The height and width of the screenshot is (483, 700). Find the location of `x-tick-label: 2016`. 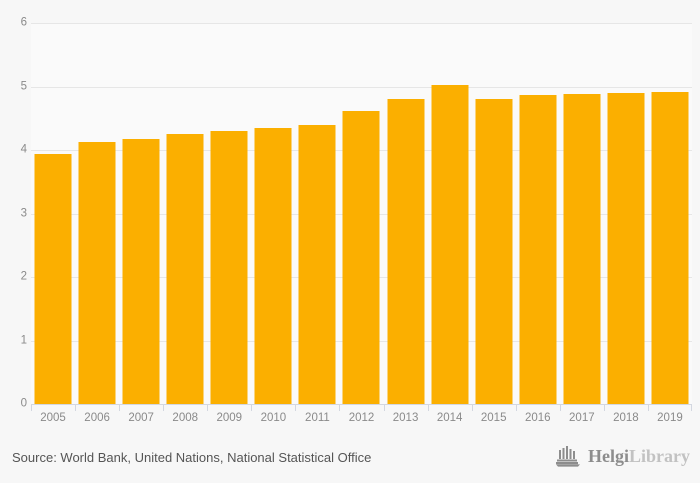

x-tick-label: 2016 is located at coordinates (537, 418).